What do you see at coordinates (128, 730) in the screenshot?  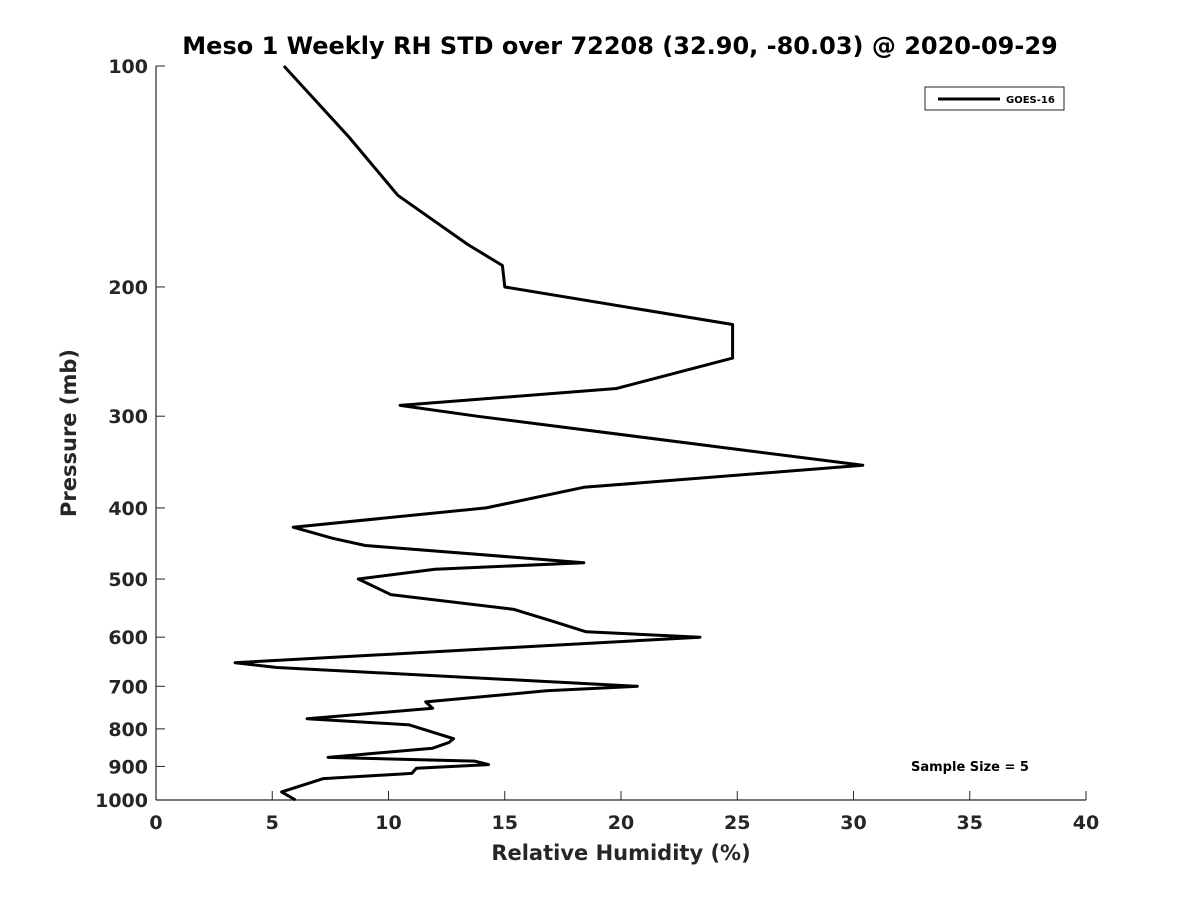 I see `y-tick-label: 800` at bounding box center [128, 730].